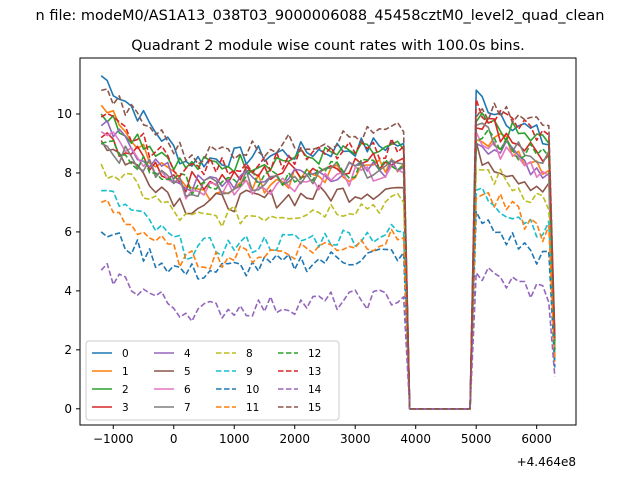 Image resolution: width=640 pixels, height=480 pixels. Describe the element at coordinates (252, 390) in the screenshot. I see `legend-label-10: 10` at that location.